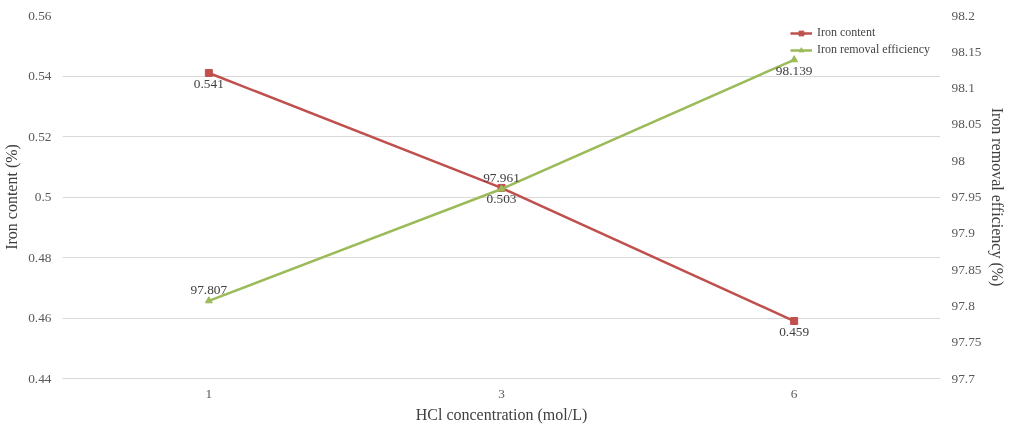  What do you see at coordinates (794, 393) in the screenshot?
I see `x-tick-label: 6` at bounding box center [794, 393].